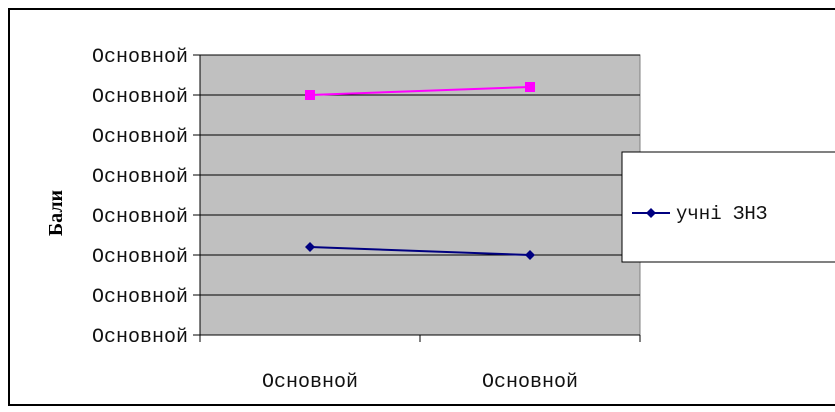 The height and width of the screenshot is (412, 835). I want to click on y-axis-title: Бали, so click(56, 213).